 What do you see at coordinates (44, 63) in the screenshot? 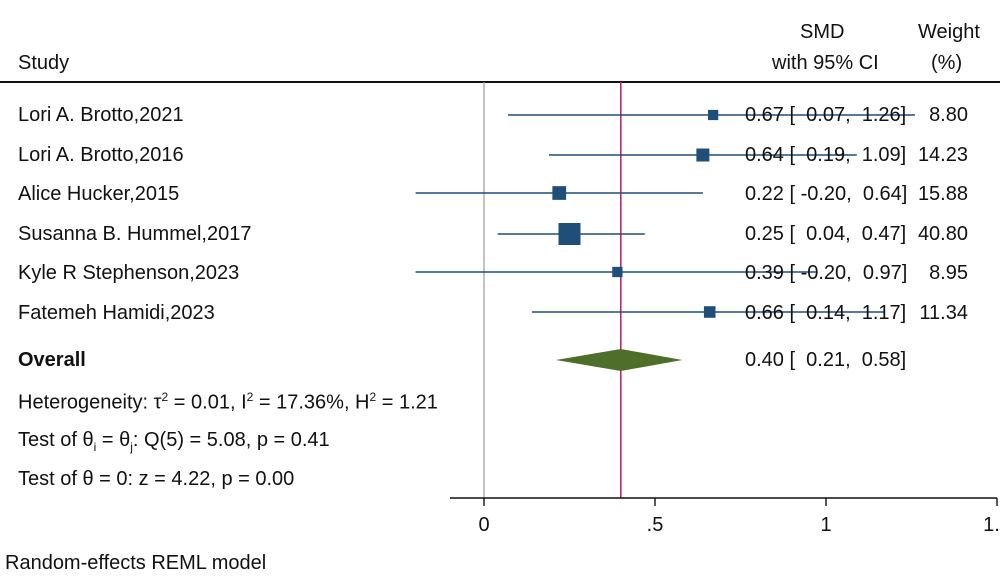
I see `study-column-header: Study` at bounding box center [44, 63].